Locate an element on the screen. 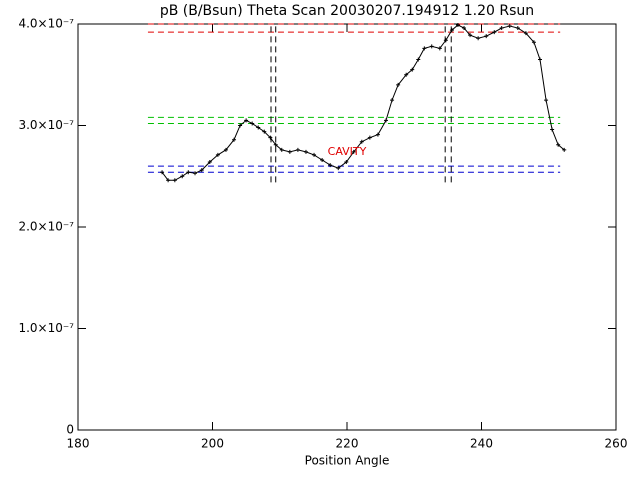  y-tick-label: 4.0×10⁻⁷ is located at coordinates (46, 24).